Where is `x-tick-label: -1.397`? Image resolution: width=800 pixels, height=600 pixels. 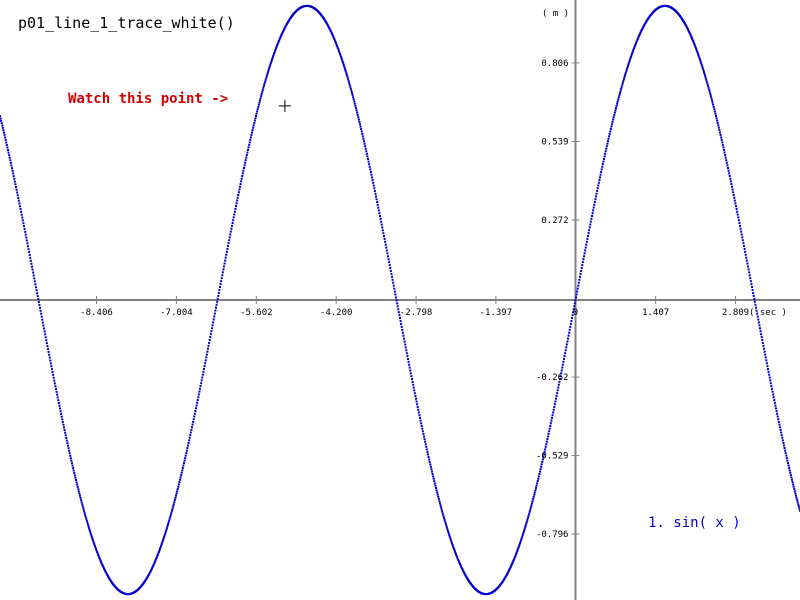 x-tick-label: -1.397 is located at coordinates (496, 313).